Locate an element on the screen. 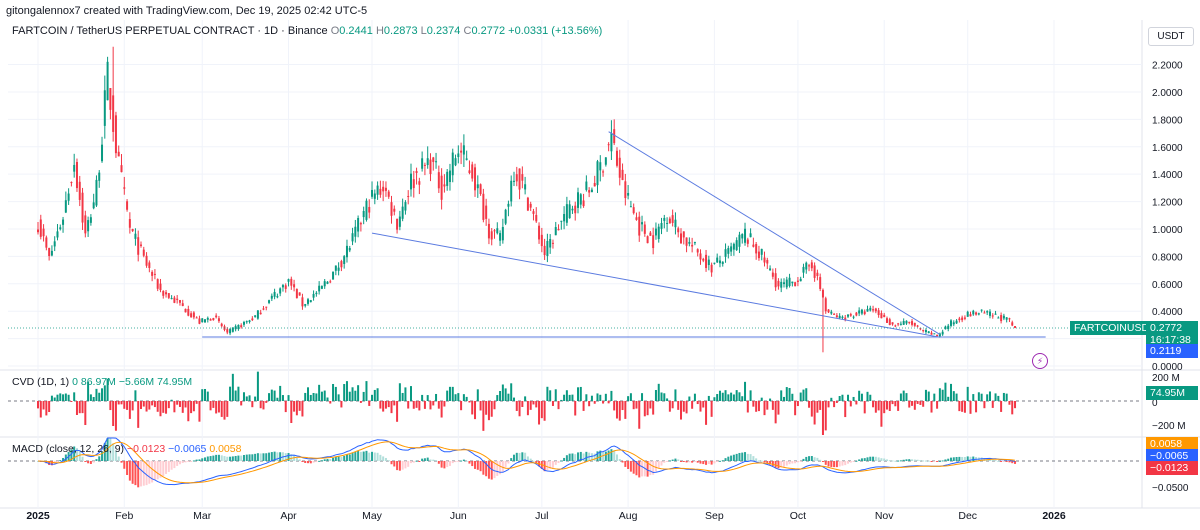 The height and width of the screenshot is (530, 1200). open-label: O is located at coordinates (335, 31).